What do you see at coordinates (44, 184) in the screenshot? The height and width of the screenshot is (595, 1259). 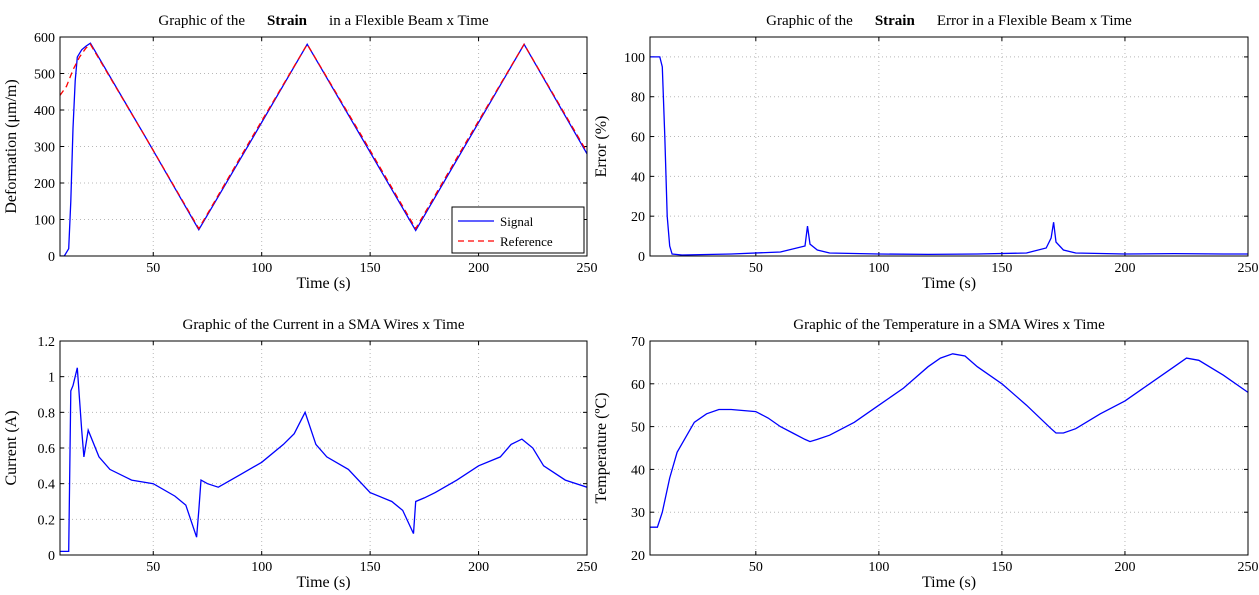 I see `y-tick-label: 200` at bounding box center [44, 184].